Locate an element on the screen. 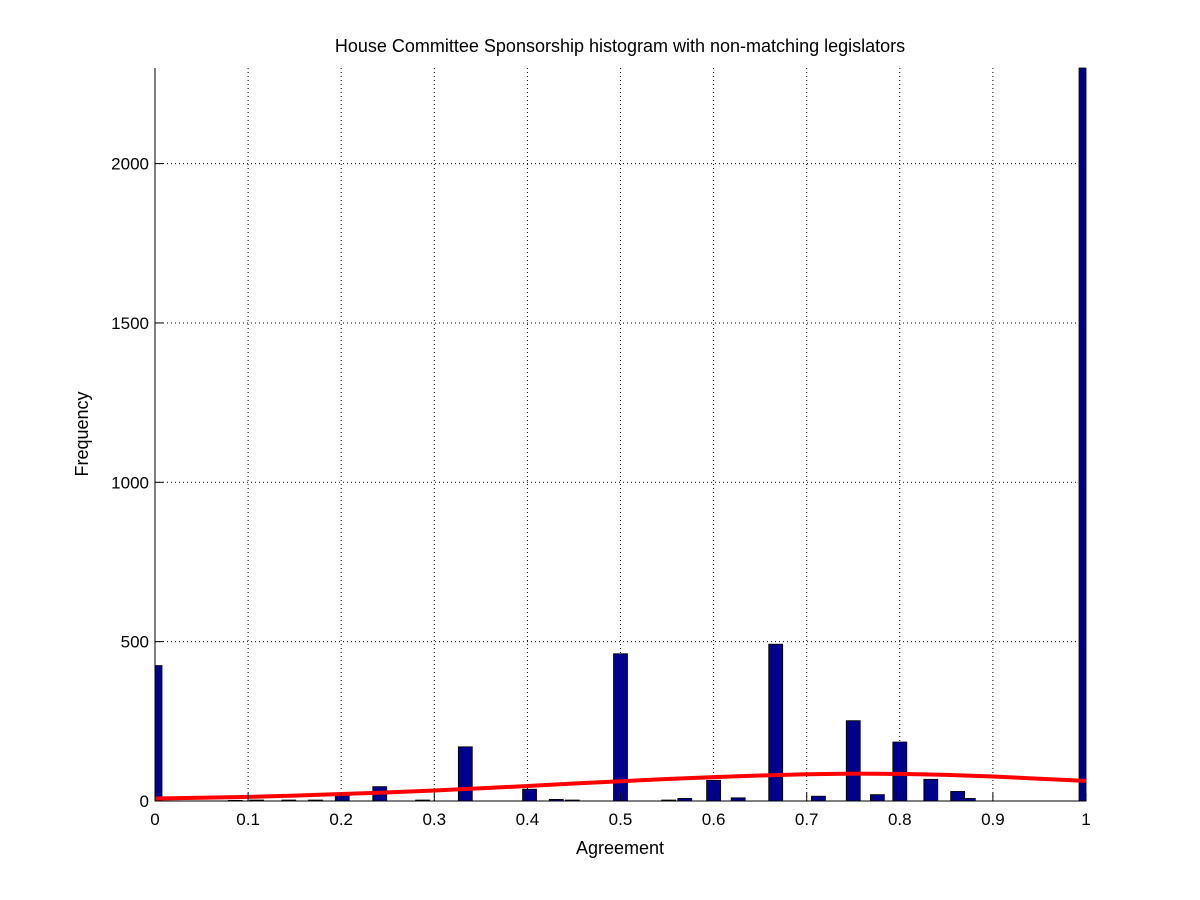 Image resolution: width=1200 pixels, height=900 pixels. fit-curve-group is located at coordinates (620, 786).